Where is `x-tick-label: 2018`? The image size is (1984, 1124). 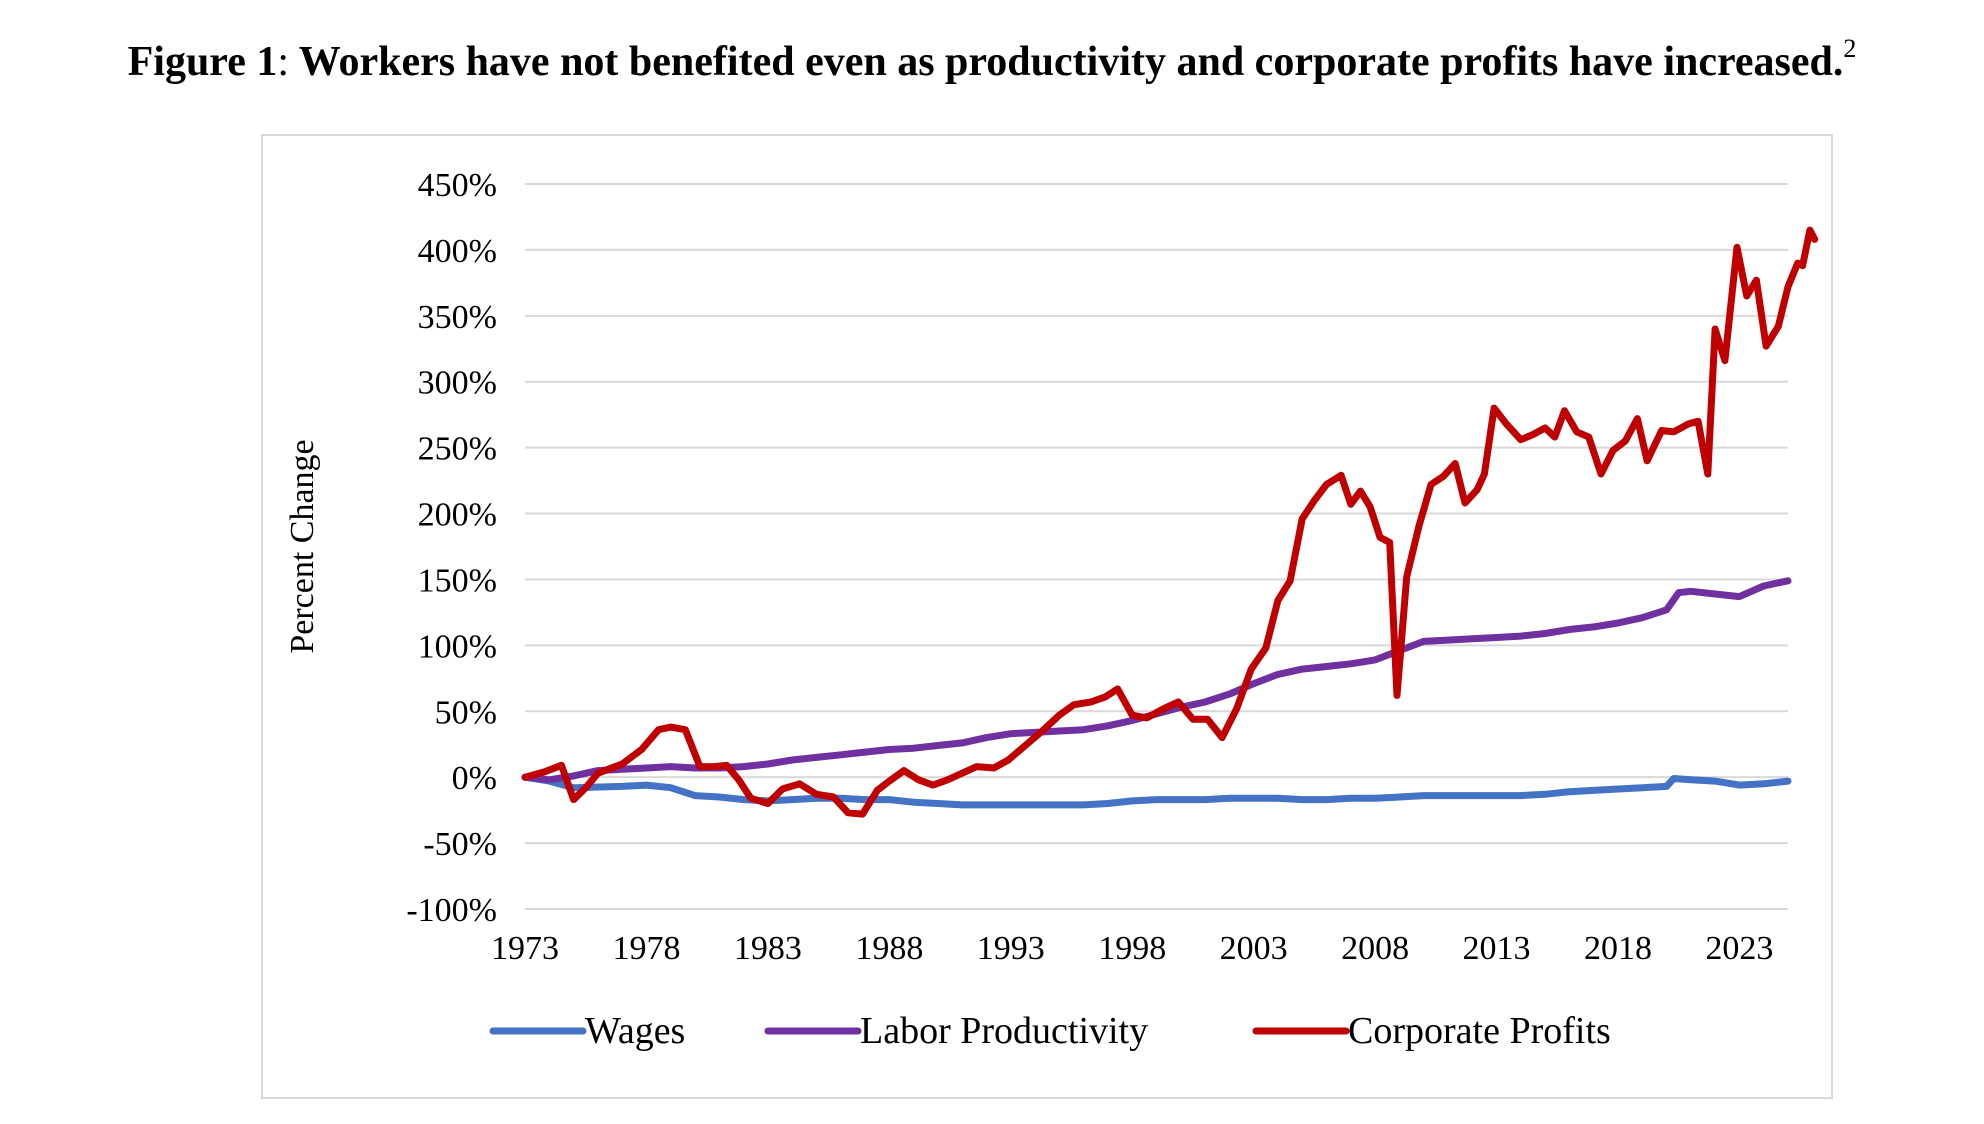 x-tick-label: 2018 is located at coordinates (1618, 948).